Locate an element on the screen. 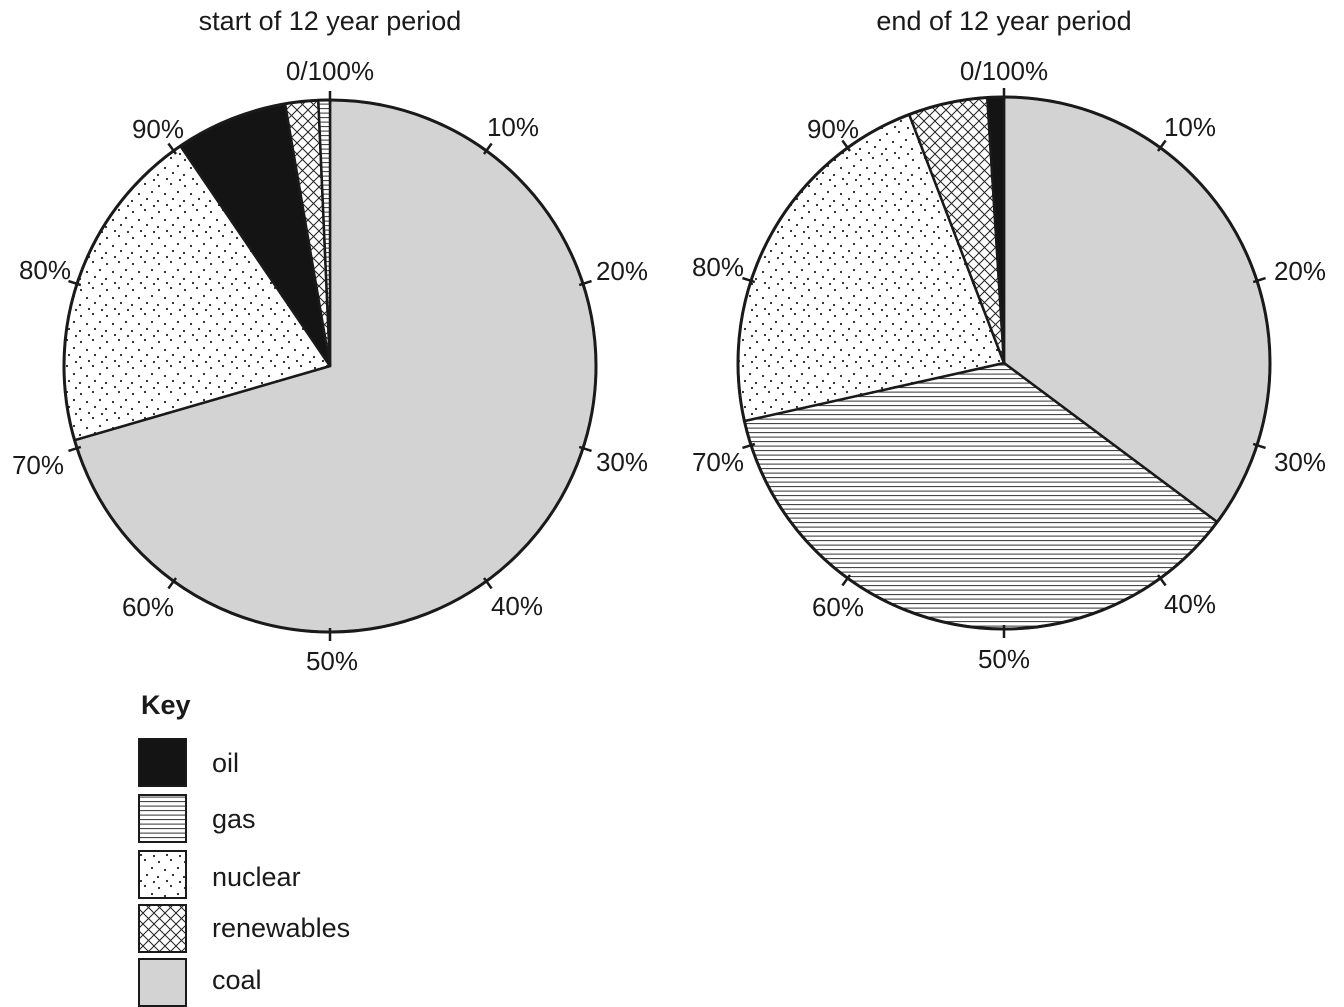 The height and width of the screenshot is (1007, 1344). key-swatch-nuclear is located at coordinates (162, 874).